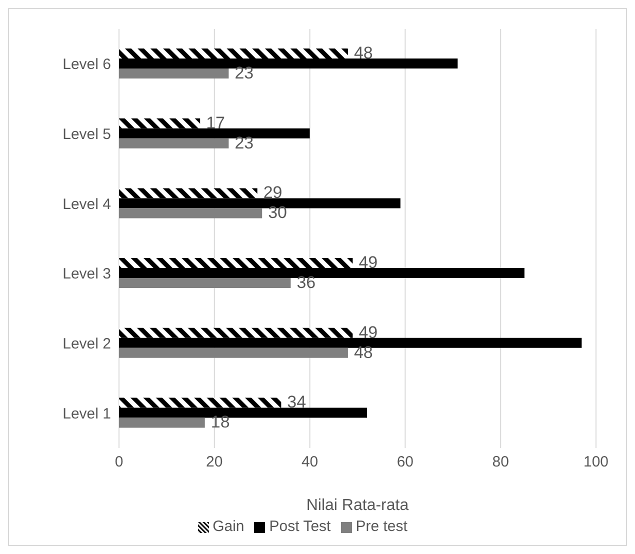  What do you see at coordinates (86, 413) in the screenshot?
I see `y-tick-label: Level 1` at bounding box center [86, 413].